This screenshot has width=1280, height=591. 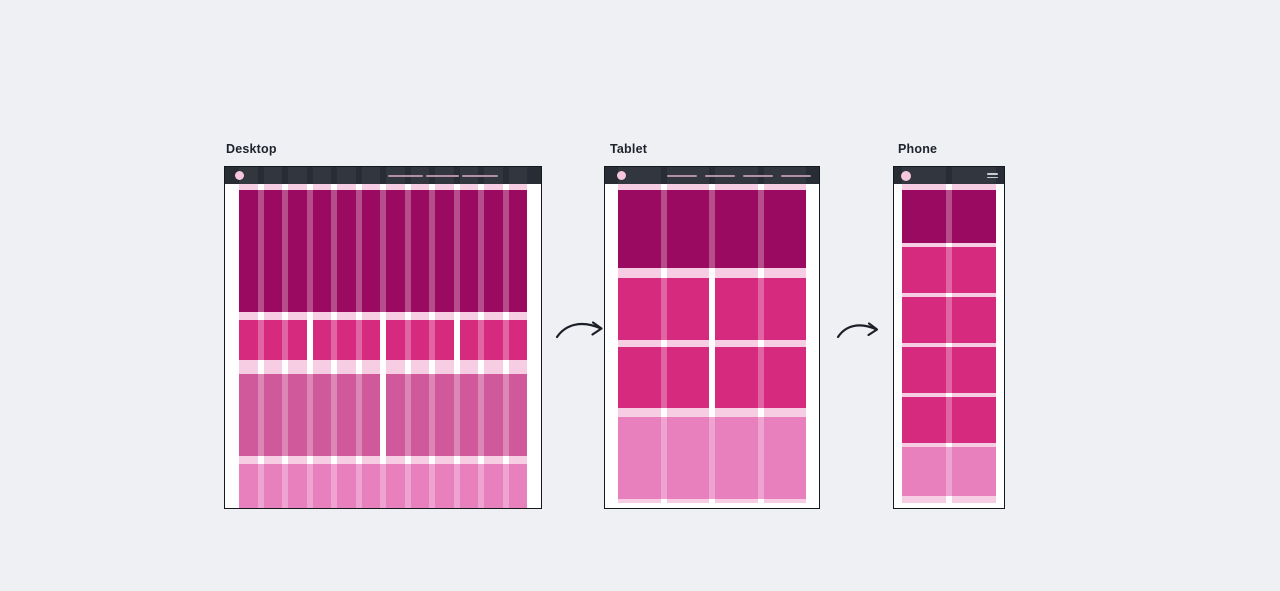 What do you see at coordinates (383, 337) in the screenshot?
I see `desktop-frame` at bounding box center [383, 337].